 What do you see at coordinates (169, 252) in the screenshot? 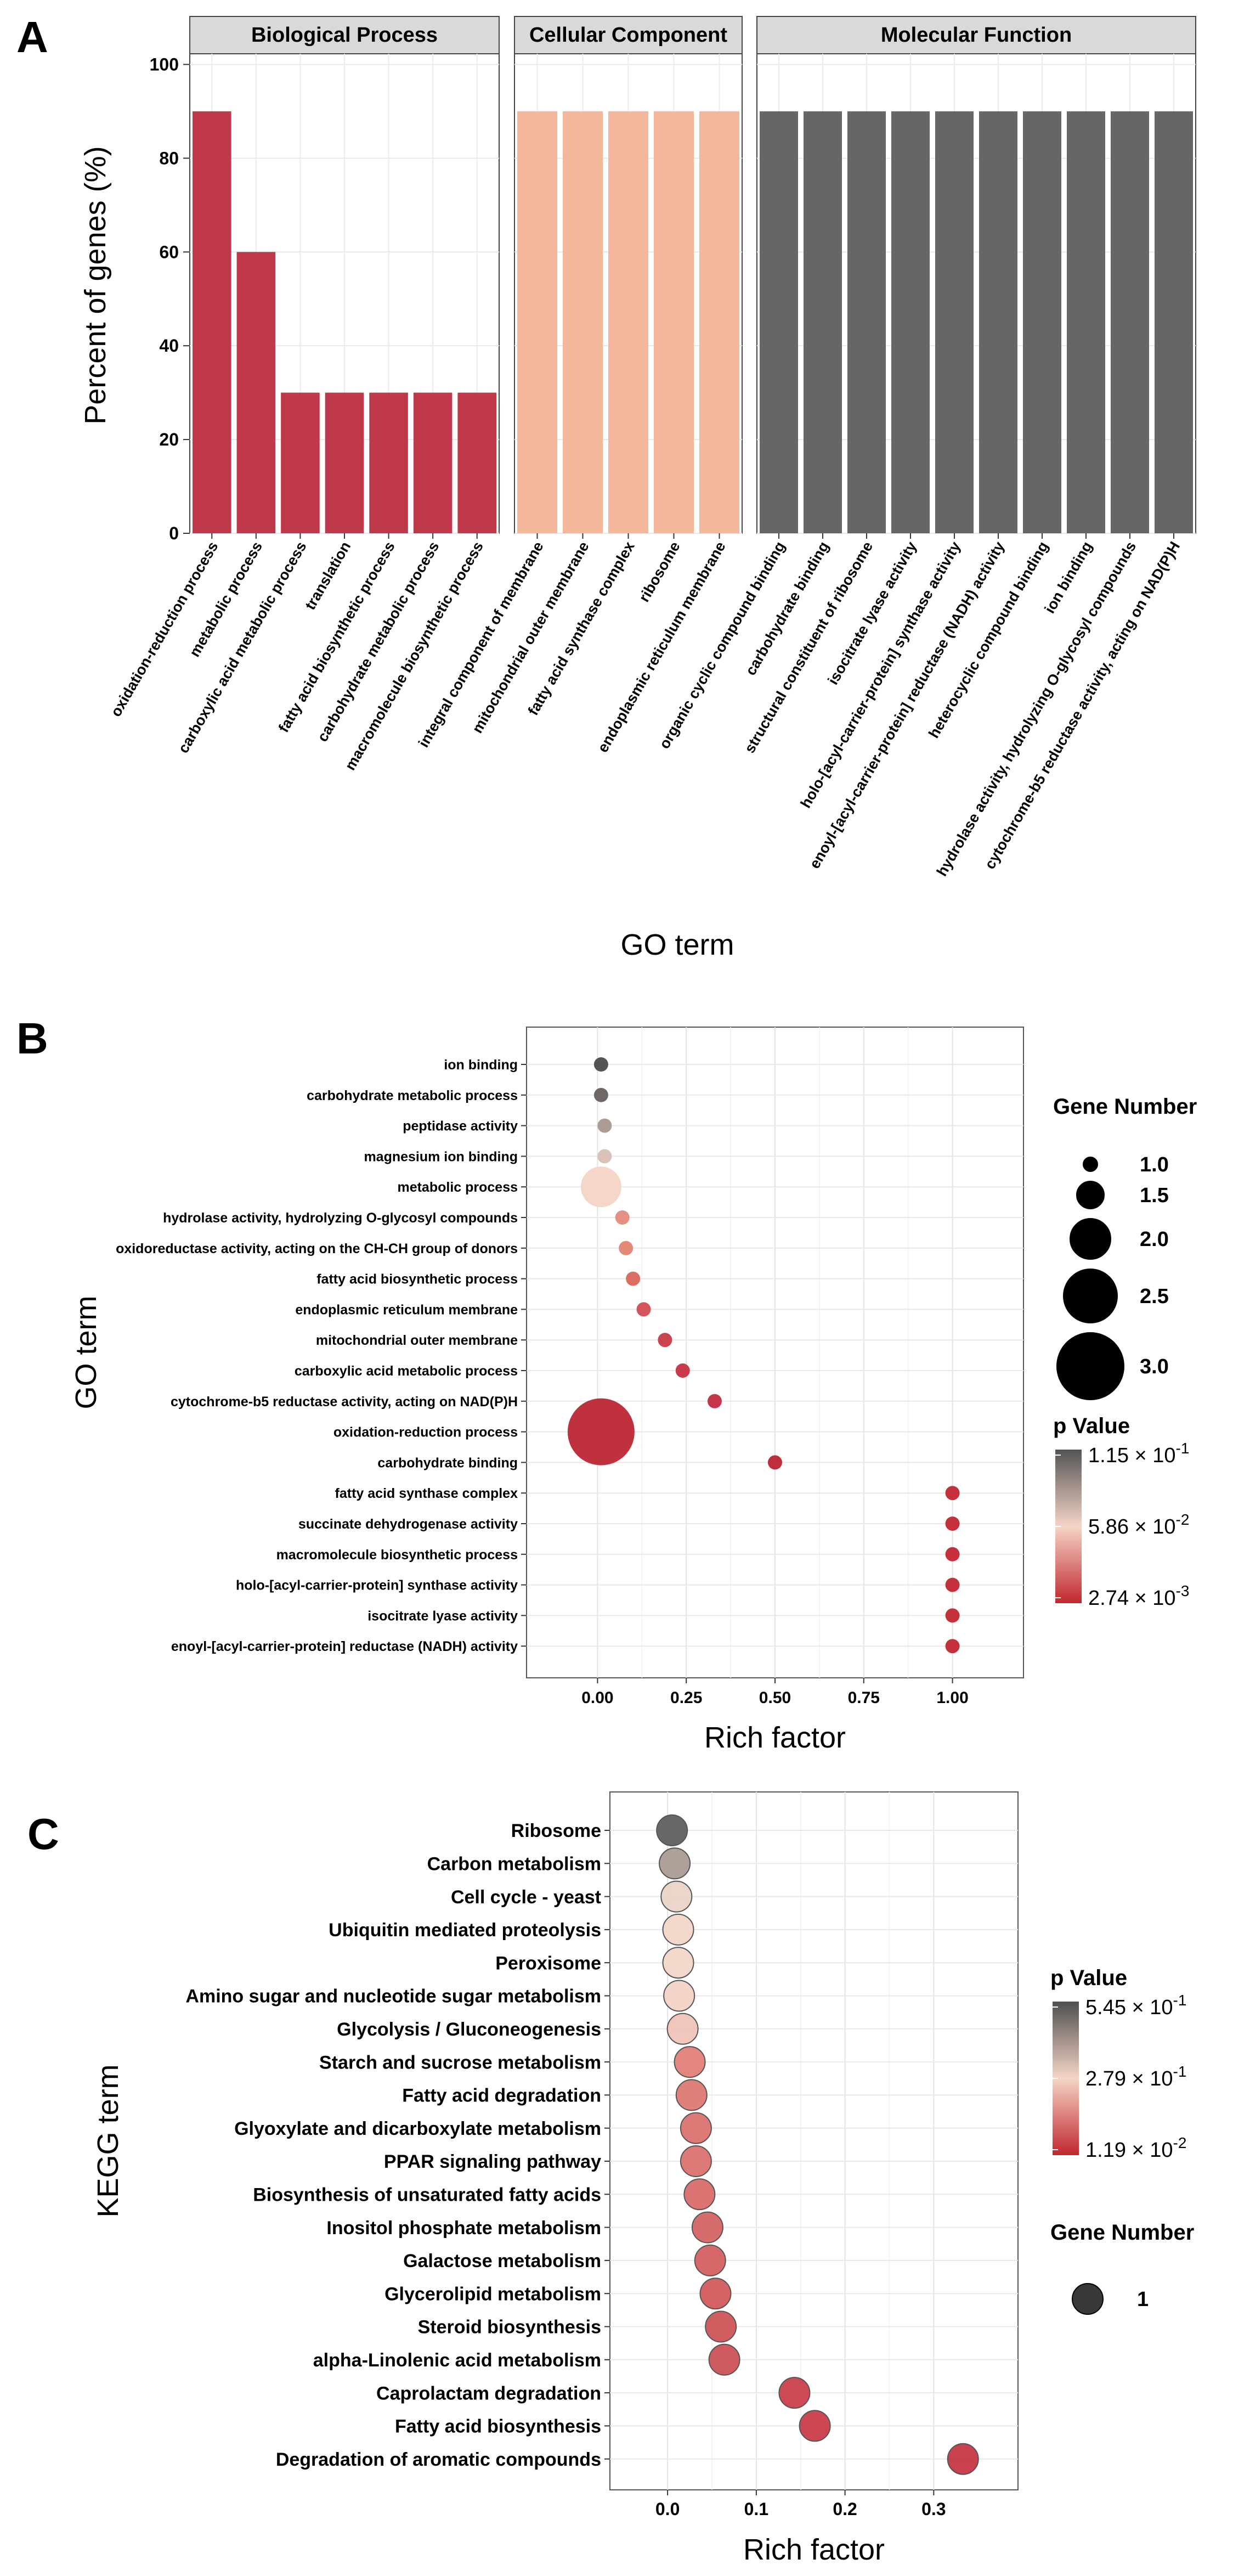
I see `y-tick-label: 60` at bounding box center [169, 252].